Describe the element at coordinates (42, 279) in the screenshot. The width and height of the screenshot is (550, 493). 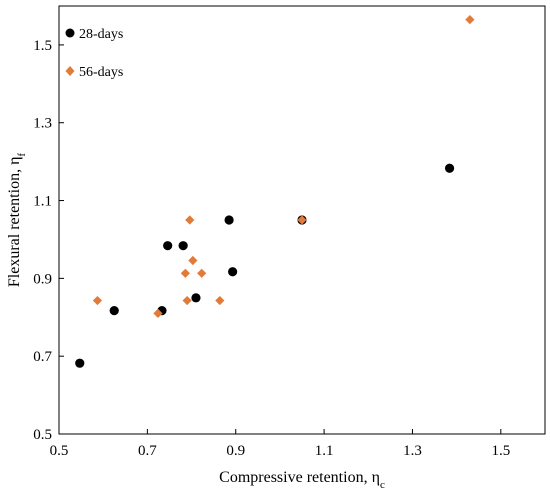
I see `y-tick-label: 0.9` at that location.